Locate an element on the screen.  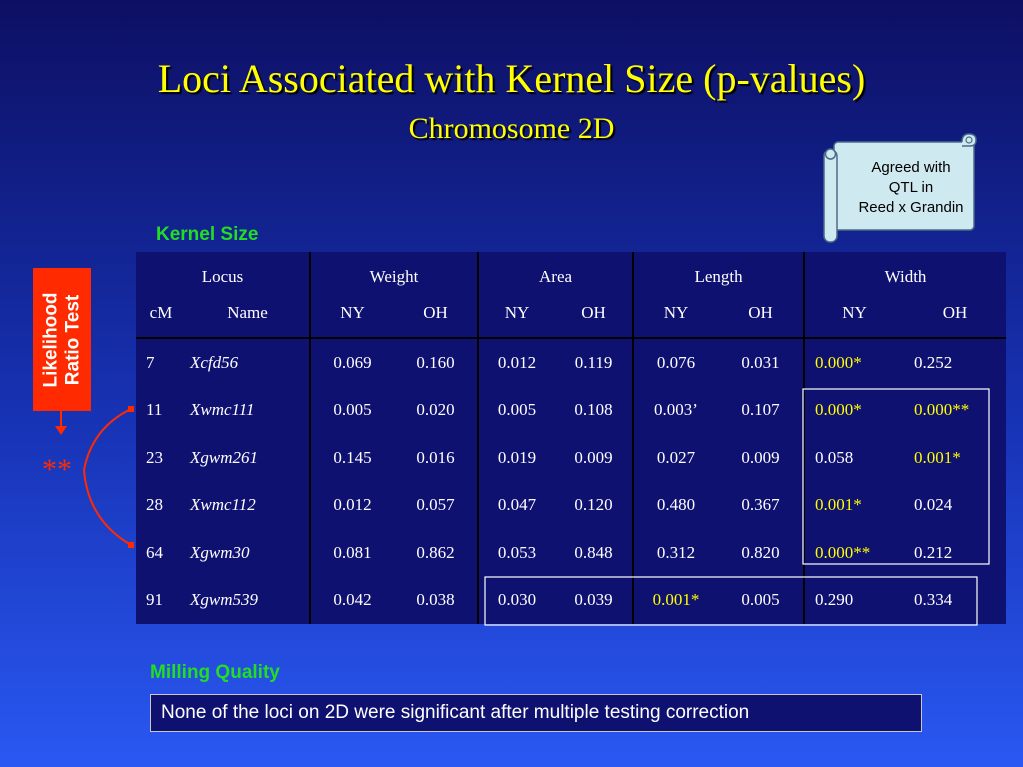
cell-weight-oh: 0.057 is located at coordinates (435, 505).